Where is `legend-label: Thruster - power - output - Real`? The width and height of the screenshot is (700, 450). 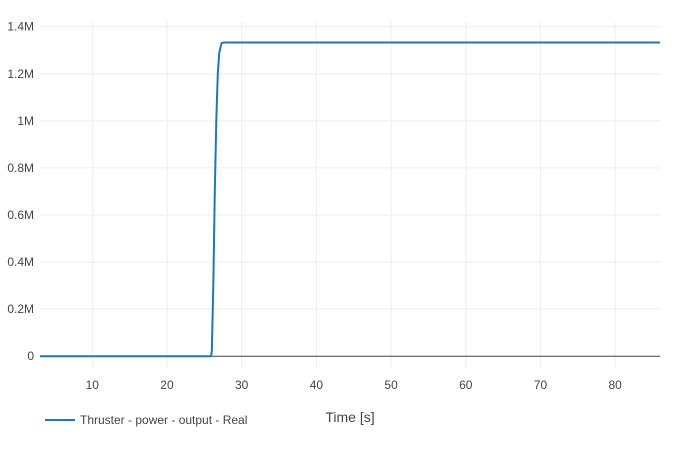 legend-label: Thruster - power - output - Real is located at coordinates (163, 420).